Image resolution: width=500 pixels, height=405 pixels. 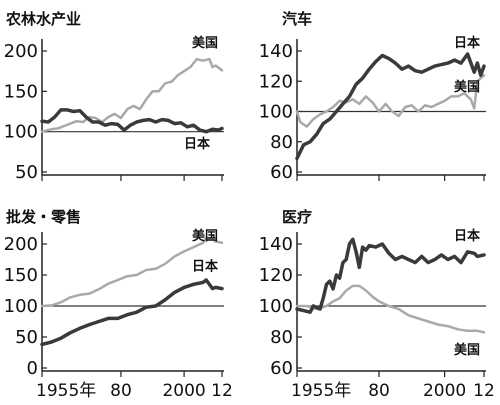 What do you see at coordinates (43, 217) in the screenshot?
I see `panel-title: 批发・零售` at bounding box center [43, 217].